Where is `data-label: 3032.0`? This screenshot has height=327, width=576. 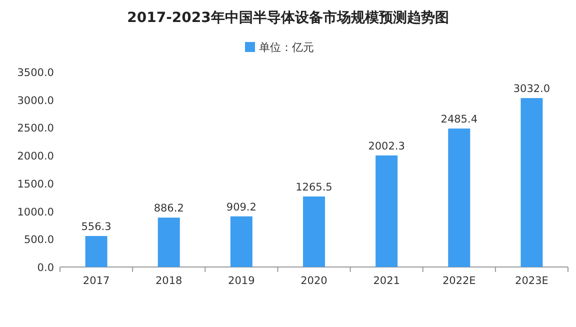 data-label: 3032.0 is located at coordinates (531, 89).